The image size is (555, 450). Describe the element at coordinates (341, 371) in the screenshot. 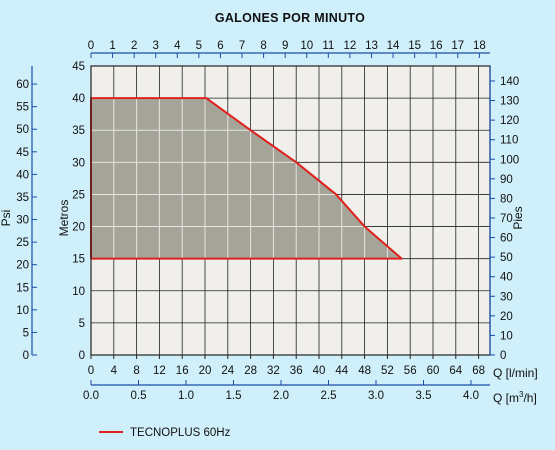

I see `bottom-tick-label: 44` at that location.